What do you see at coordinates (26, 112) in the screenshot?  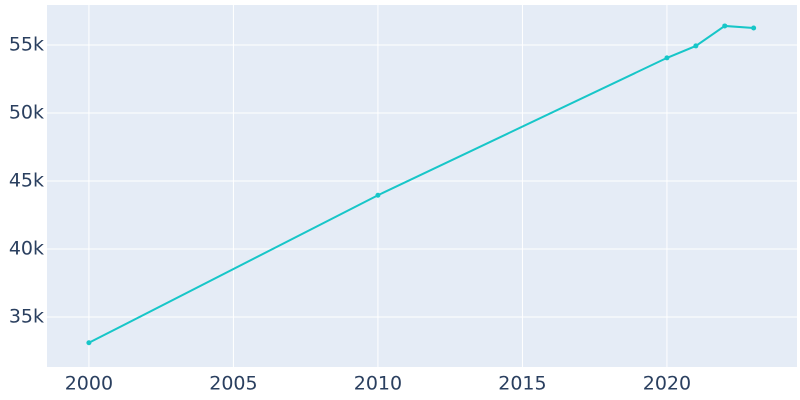 I see `y-tick-label: 50k` at bounding box center [26, 112].